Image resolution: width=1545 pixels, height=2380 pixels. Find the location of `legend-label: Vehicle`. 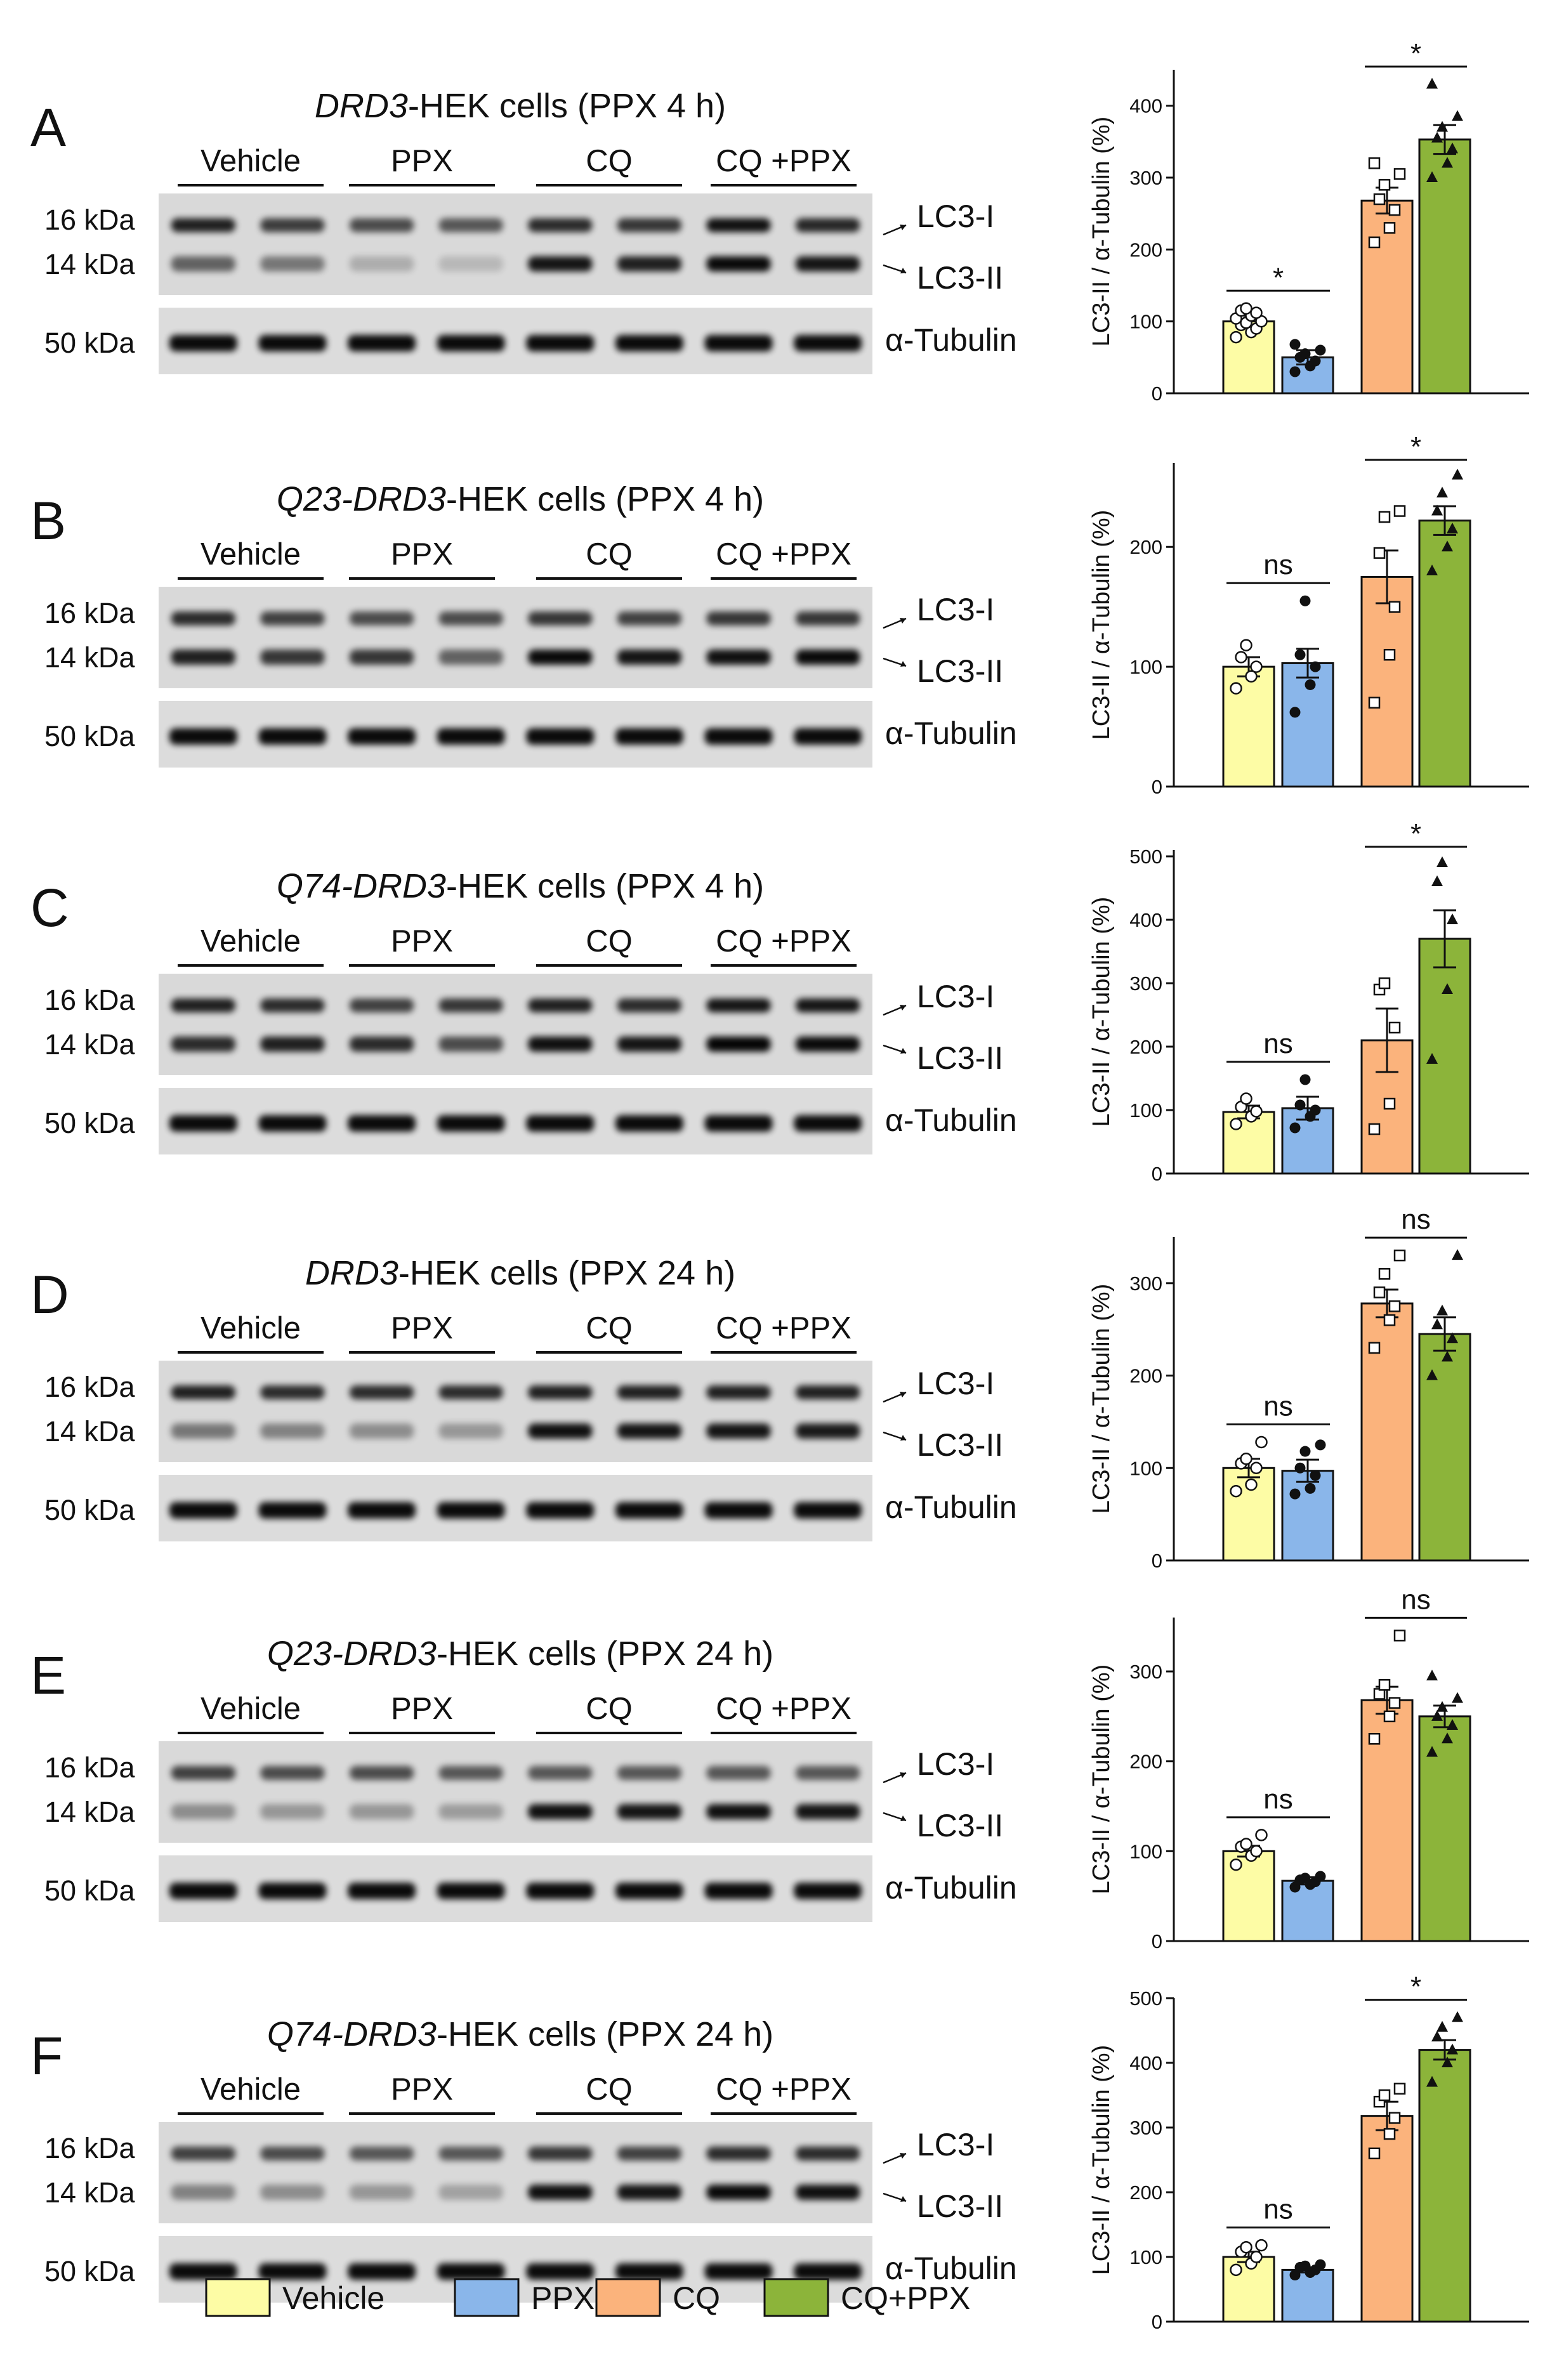

legend-label: Vehicle is located at coordinates (334, 2298).